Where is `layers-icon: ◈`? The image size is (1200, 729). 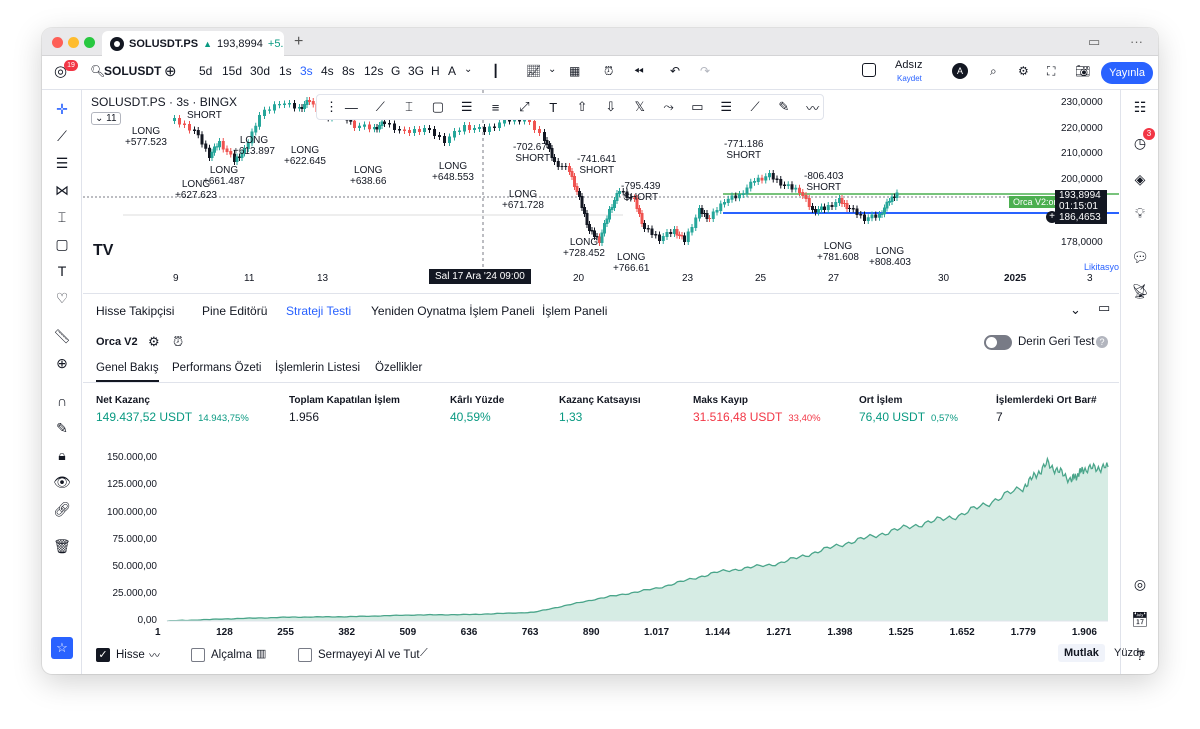
layers-icon: ◈ is located at coordinates (1140, 179).